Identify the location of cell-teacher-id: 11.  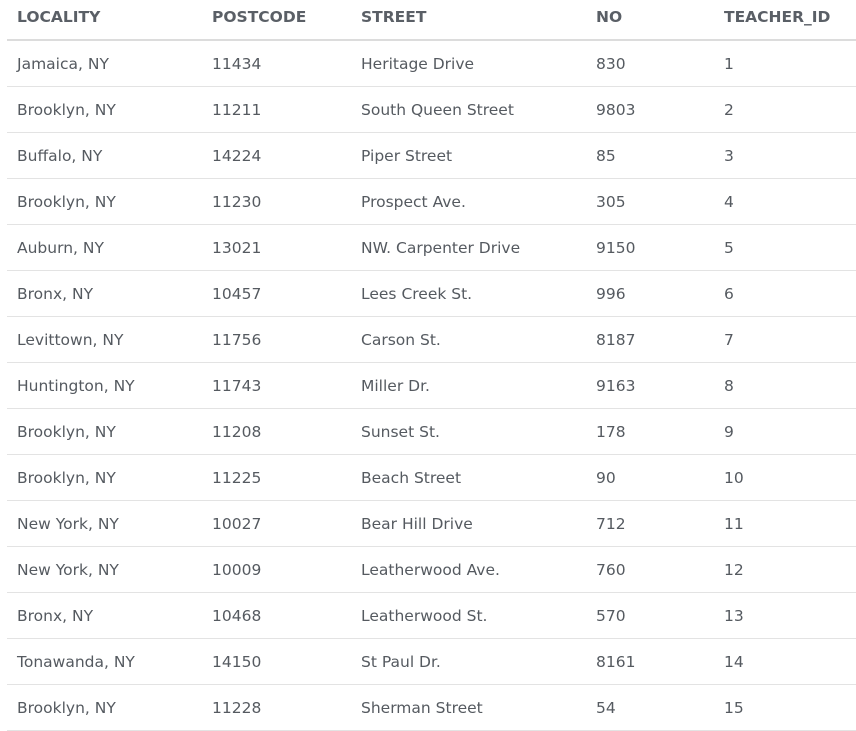
(785, 523).